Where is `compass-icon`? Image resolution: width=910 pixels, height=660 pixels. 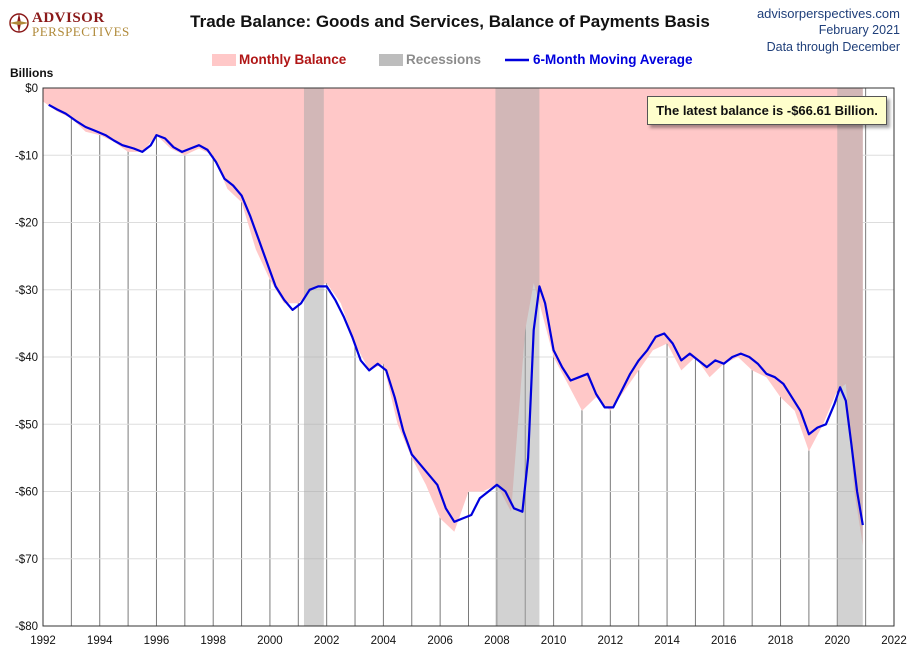 compass-icon is located at coordinates (19, 23).